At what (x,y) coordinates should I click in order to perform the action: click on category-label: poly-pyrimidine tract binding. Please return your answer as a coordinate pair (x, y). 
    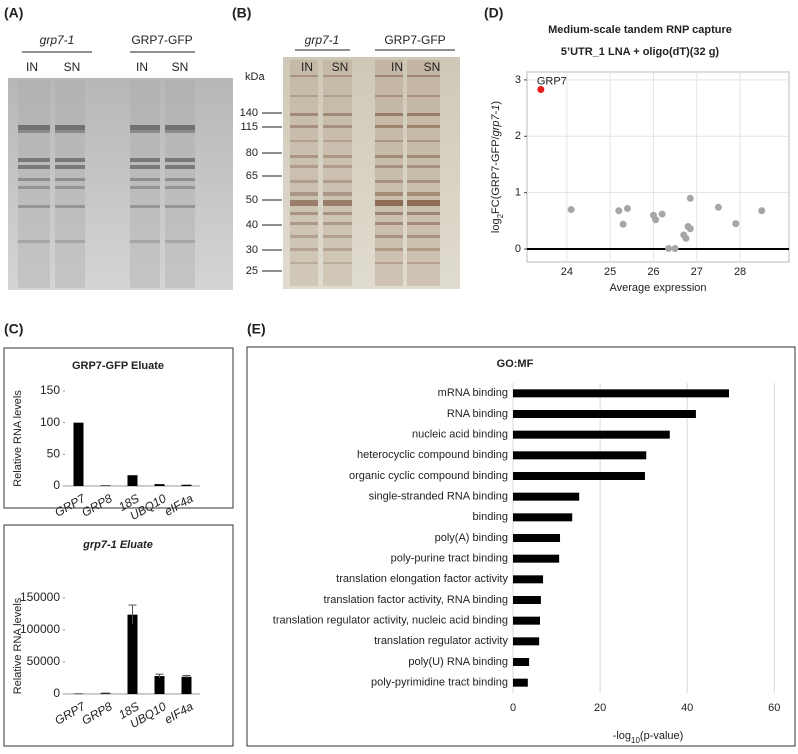
    Looking at the image, I should click on (439, 683).